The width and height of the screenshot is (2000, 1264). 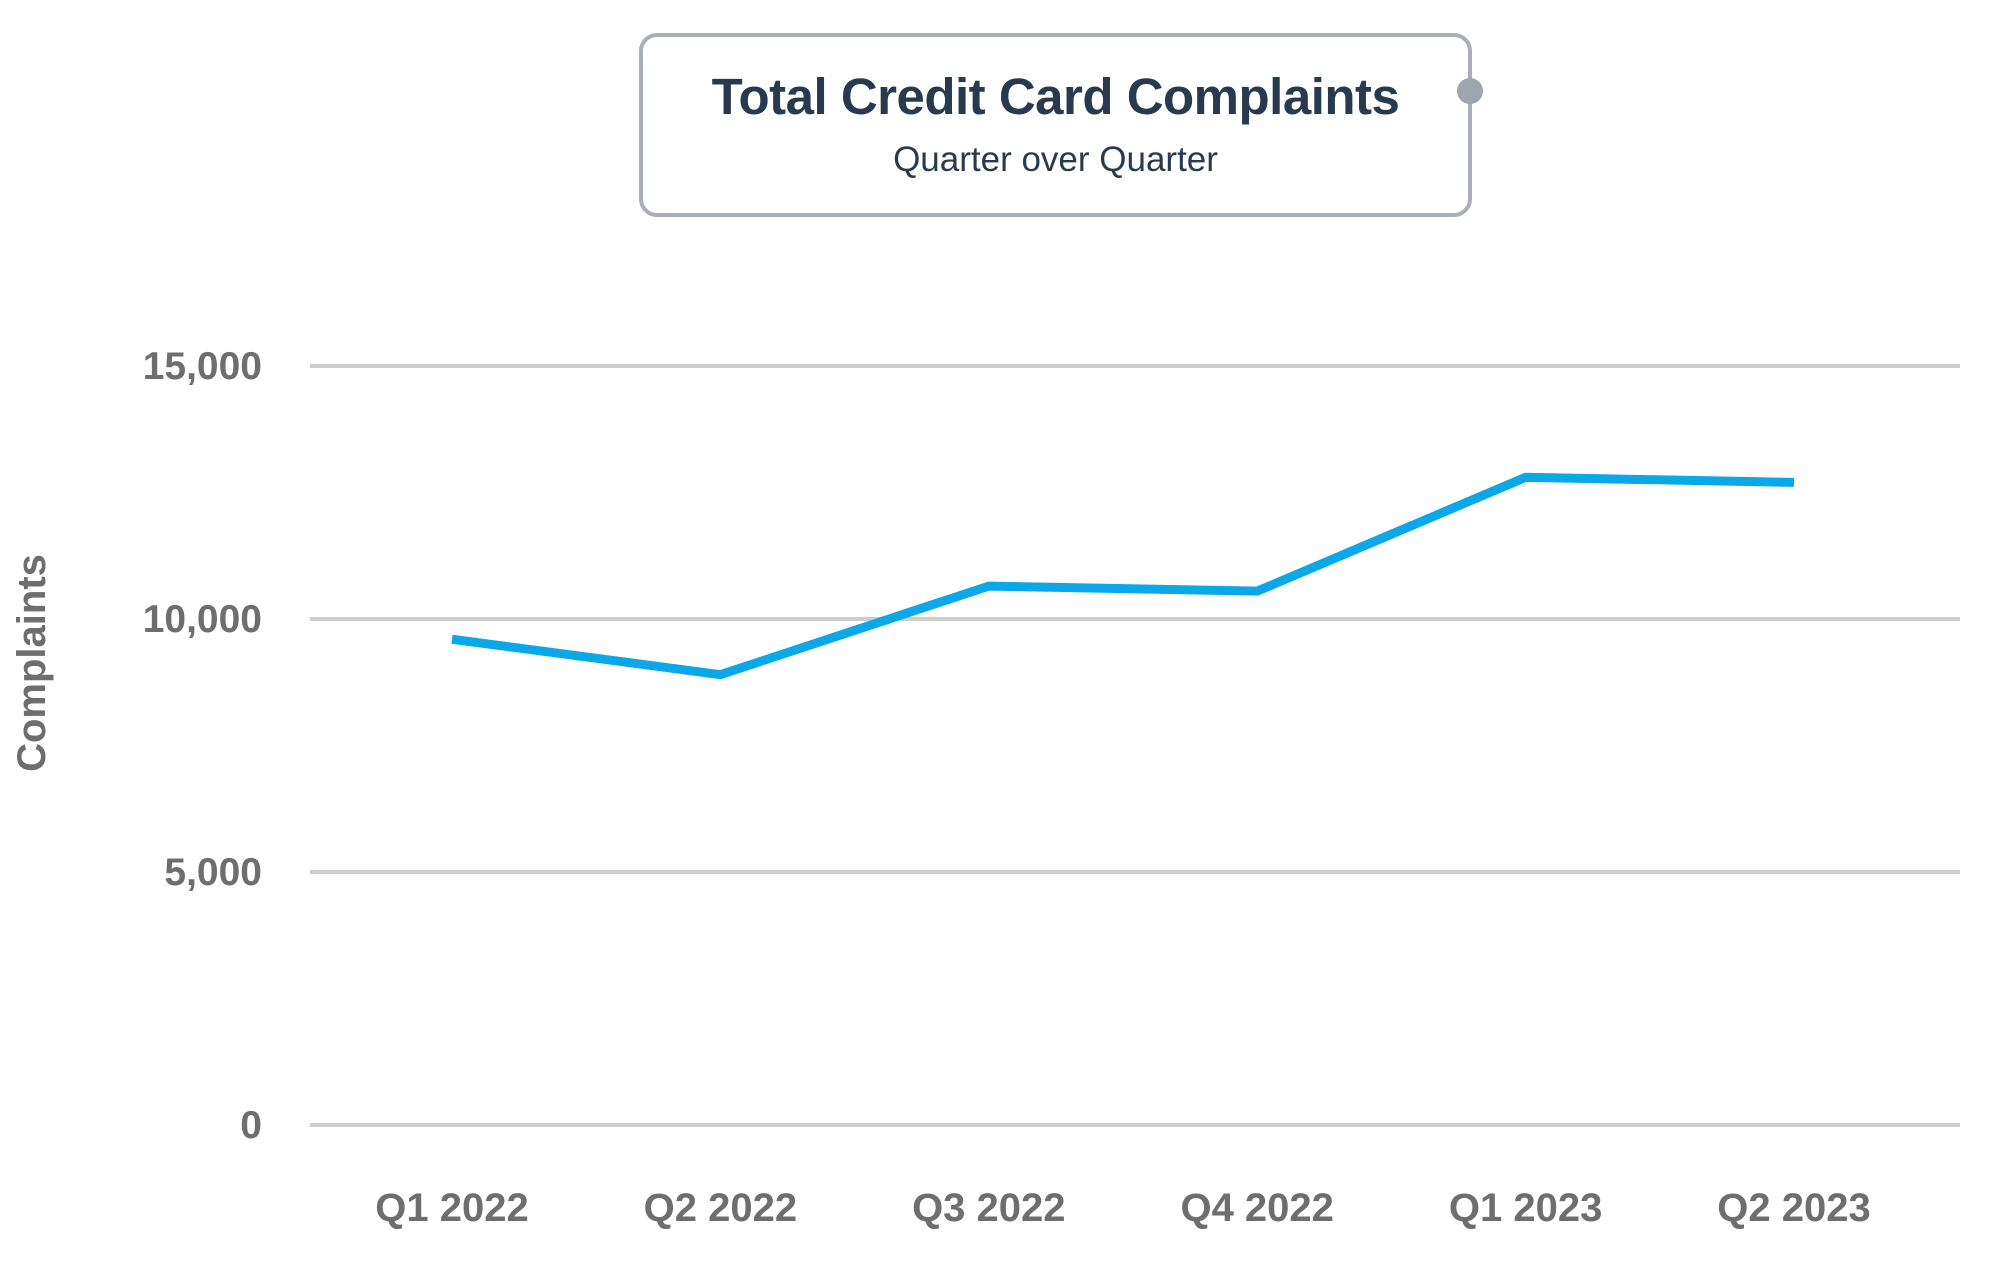 What do you see at coordinates (1055, 96) in the screenshot?
I see `chart-title: Total Credit Card Complaints` at bounding box center [1055, 96].